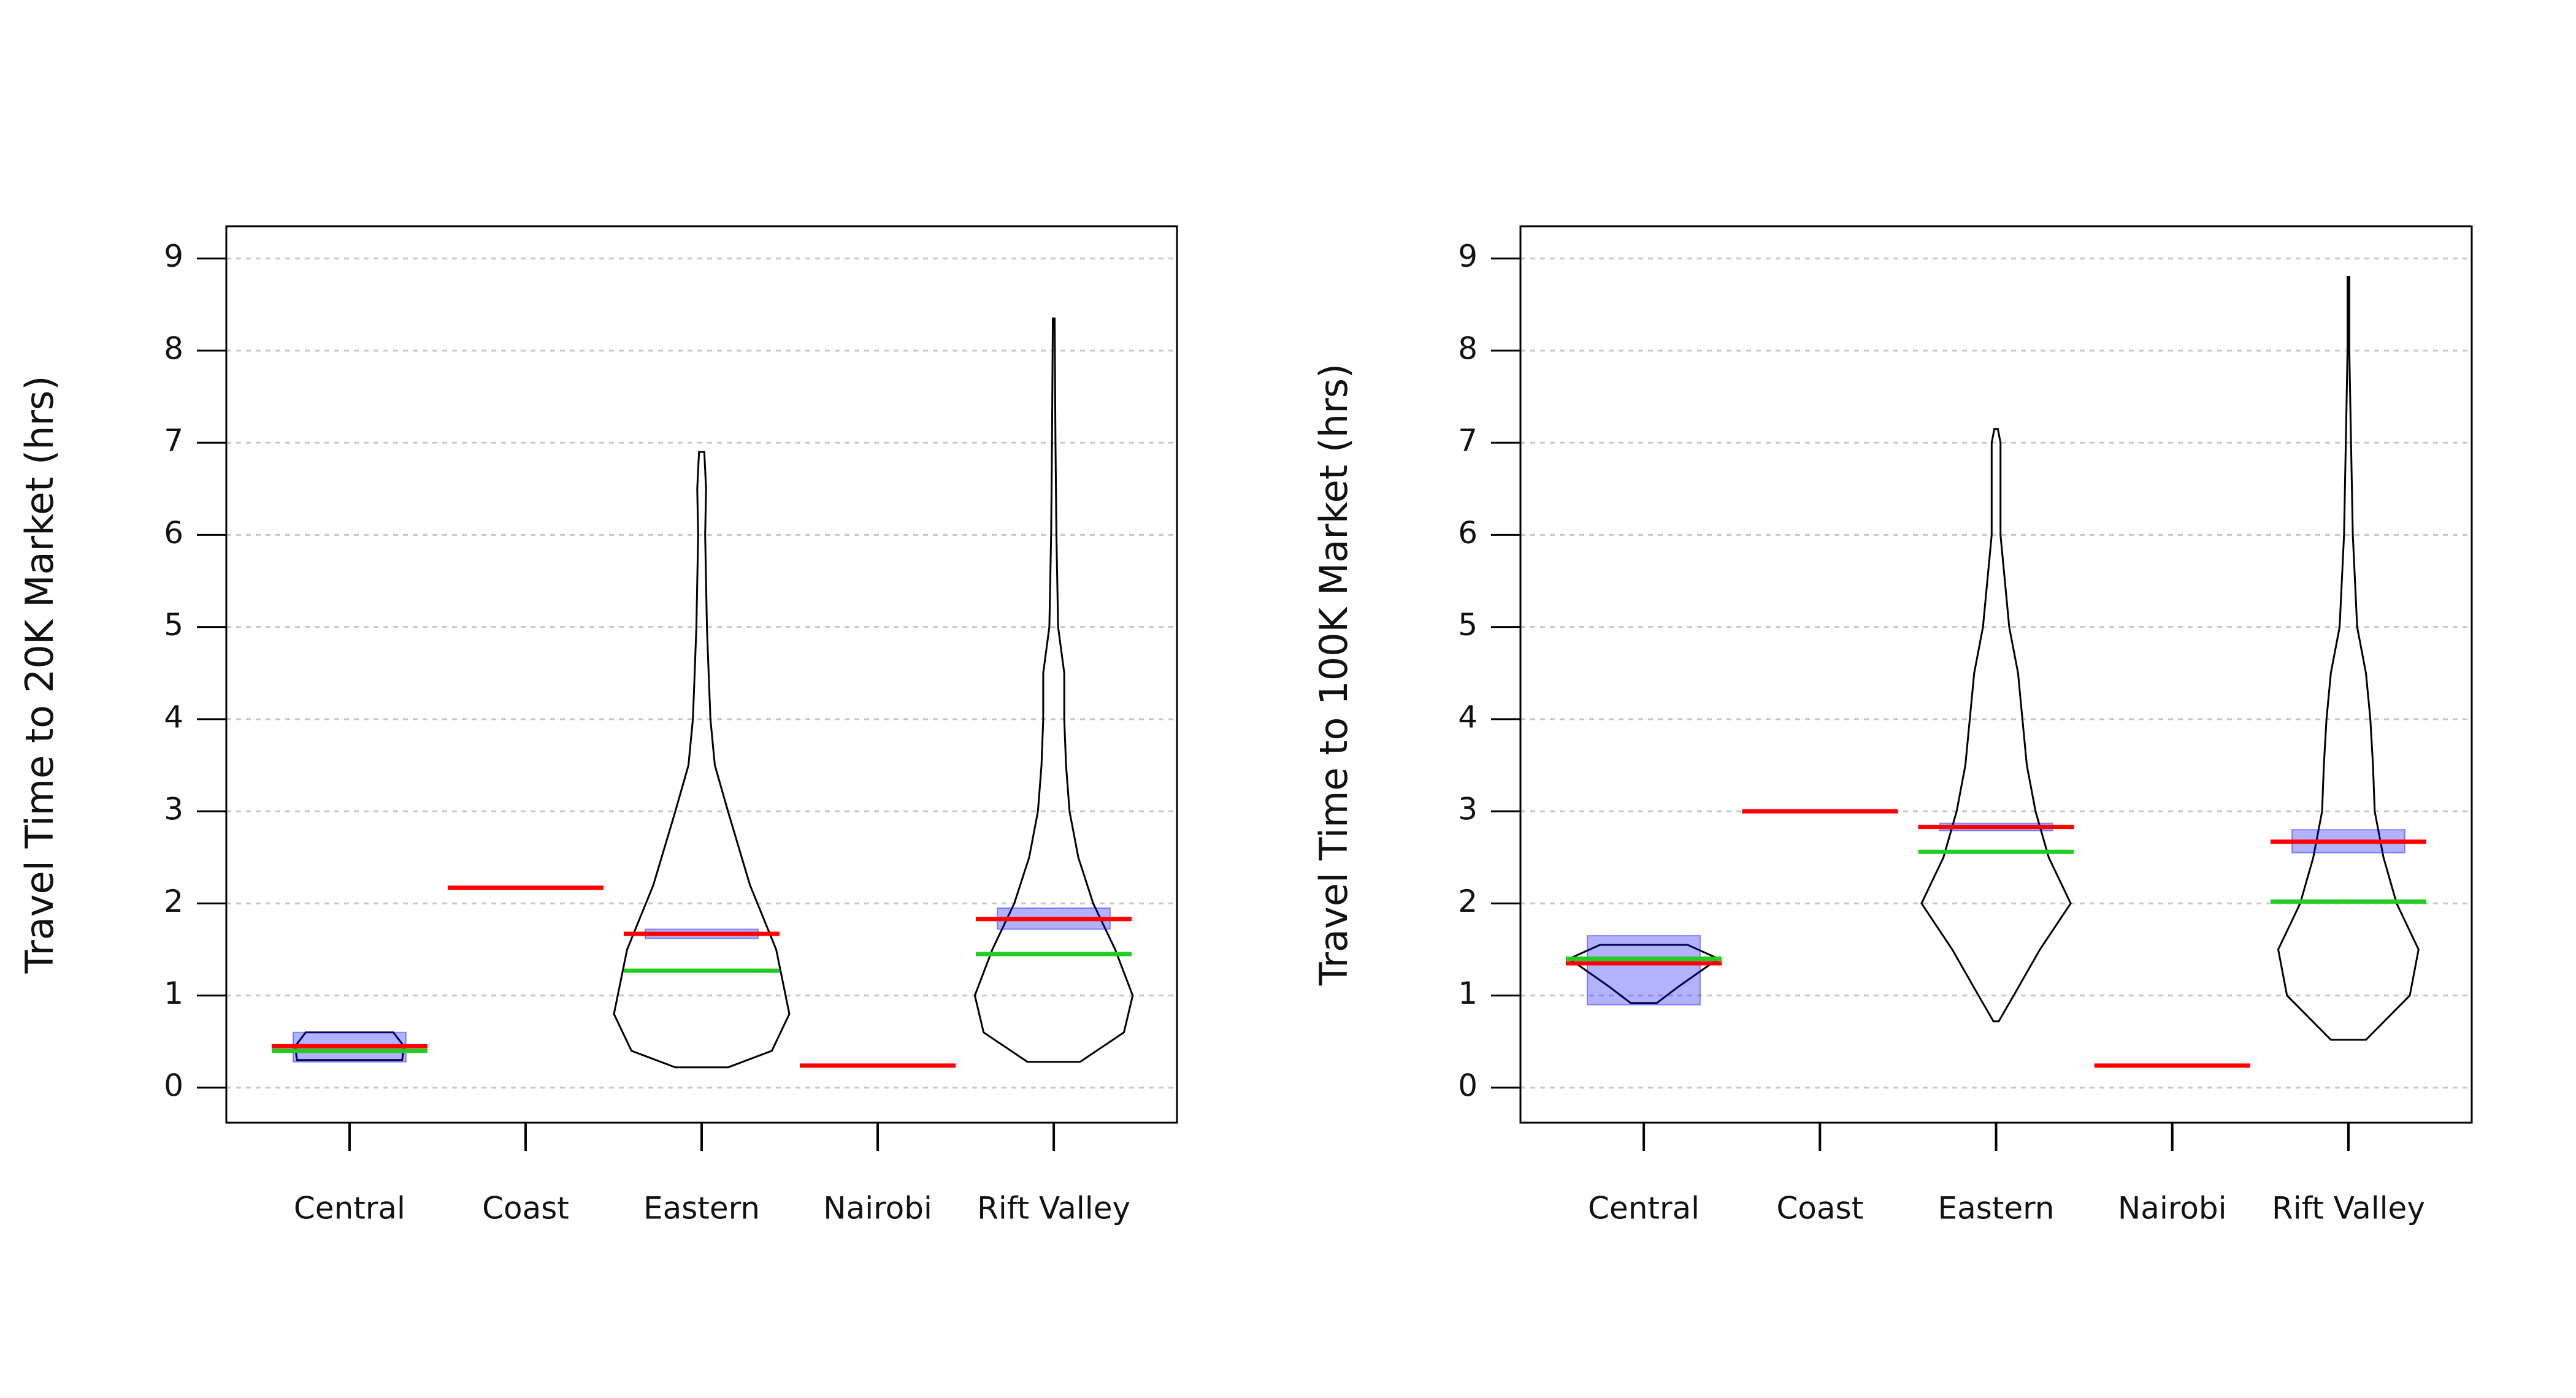  What do you see at coordinates (1333, 675) in the screenshot?
I see `y-axis-label: Travel Time to 100K Market (hrs)` at bounding box center [1333, 675].